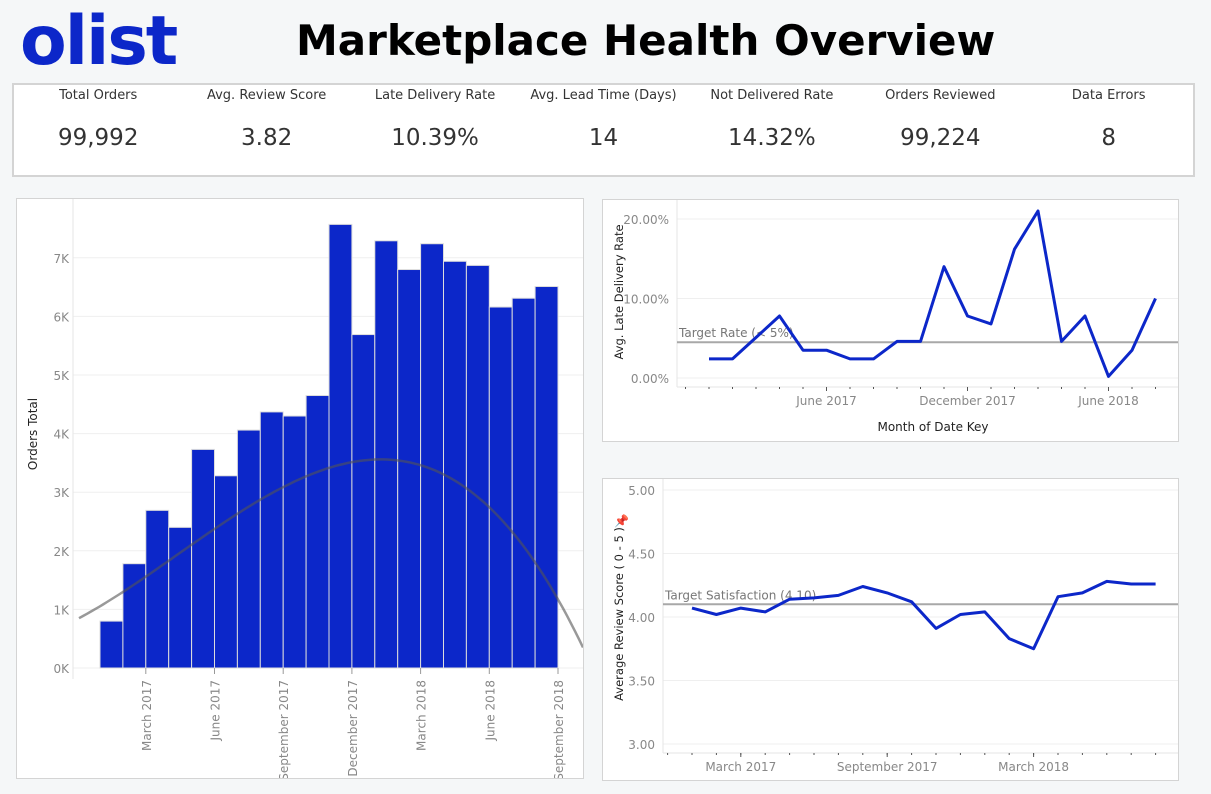 This screenshot has width=1211, height=794. I want to click on trend-line, so click(331, 553).